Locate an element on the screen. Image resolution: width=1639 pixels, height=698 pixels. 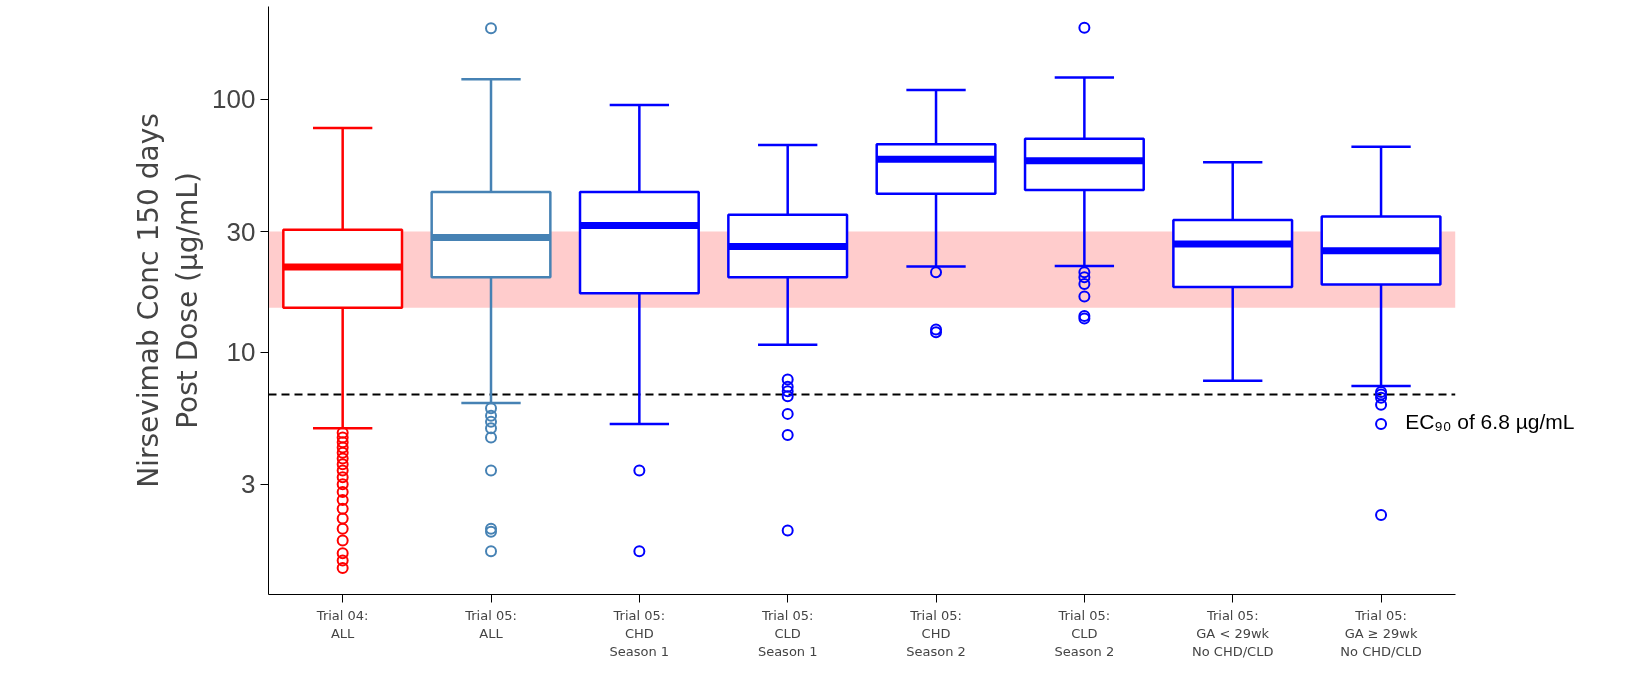
ref-line-label: EC₉₀ of 6.8 µg/mL is located at coordinates (1490, 421).